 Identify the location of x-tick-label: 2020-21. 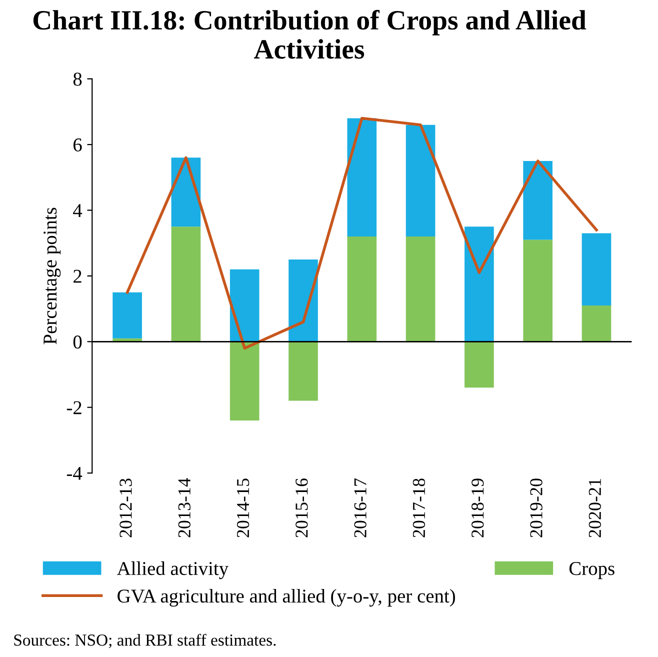
(595, 508).